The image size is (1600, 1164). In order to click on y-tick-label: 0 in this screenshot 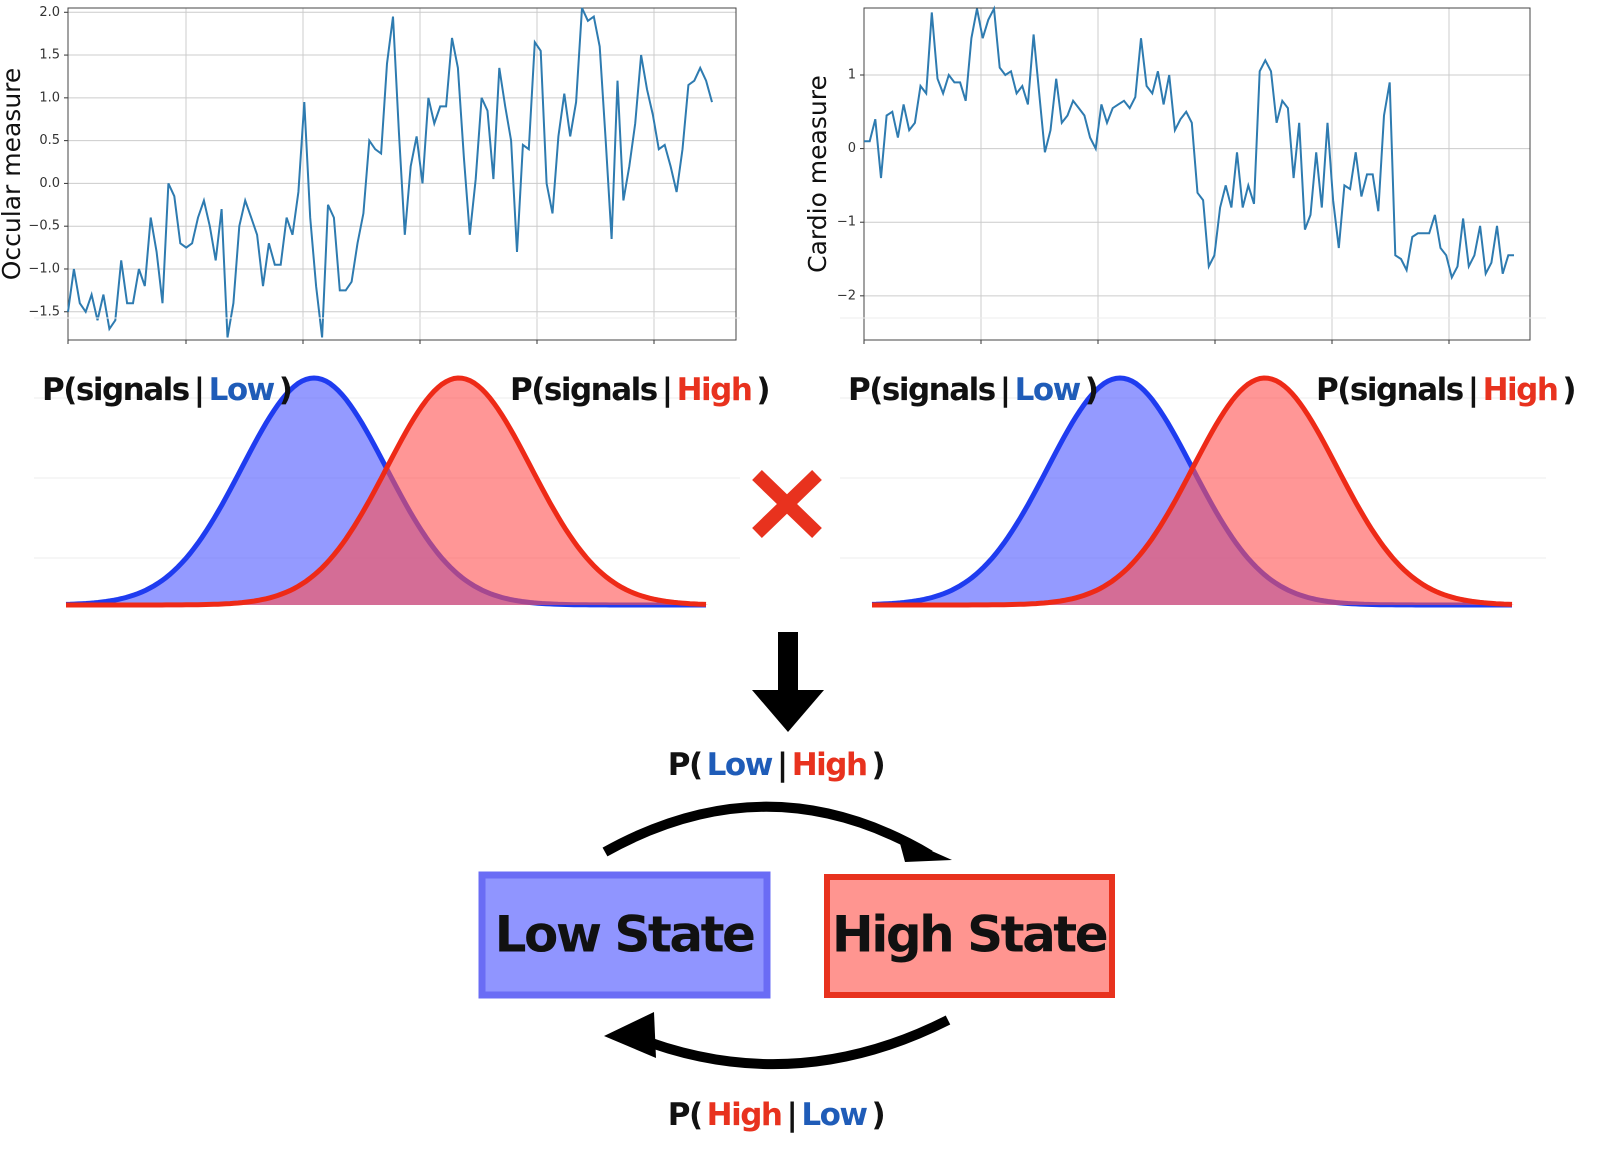, I will do `click(852, 148)`.